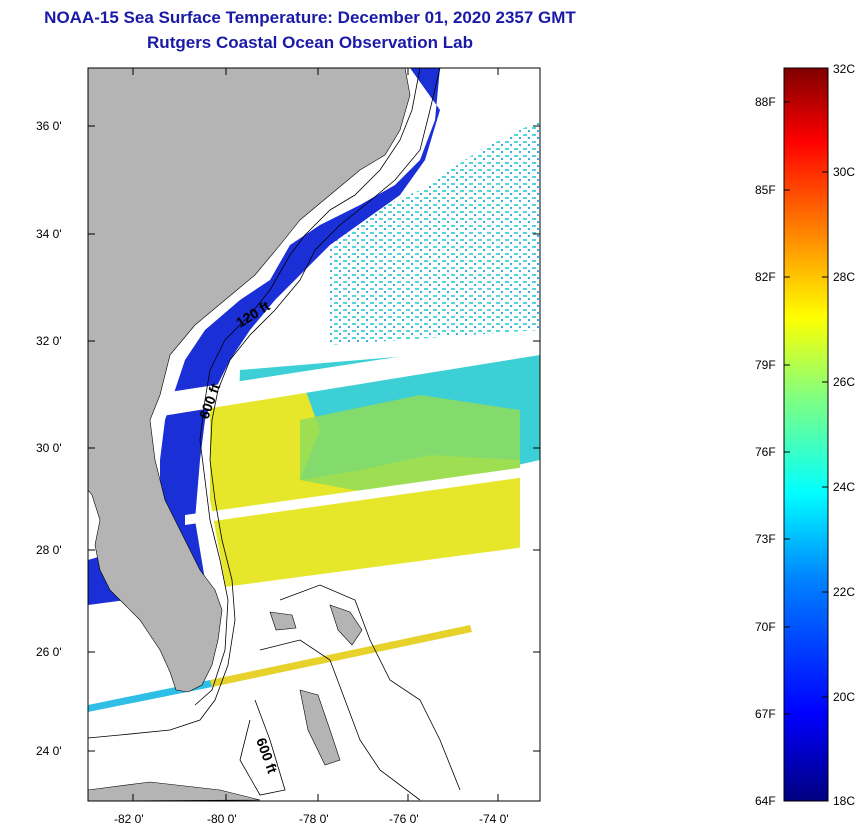  Describe the element at coordinates (49, 751) in the screenshot. I see `lat-label-24: 24 0'` at that location.